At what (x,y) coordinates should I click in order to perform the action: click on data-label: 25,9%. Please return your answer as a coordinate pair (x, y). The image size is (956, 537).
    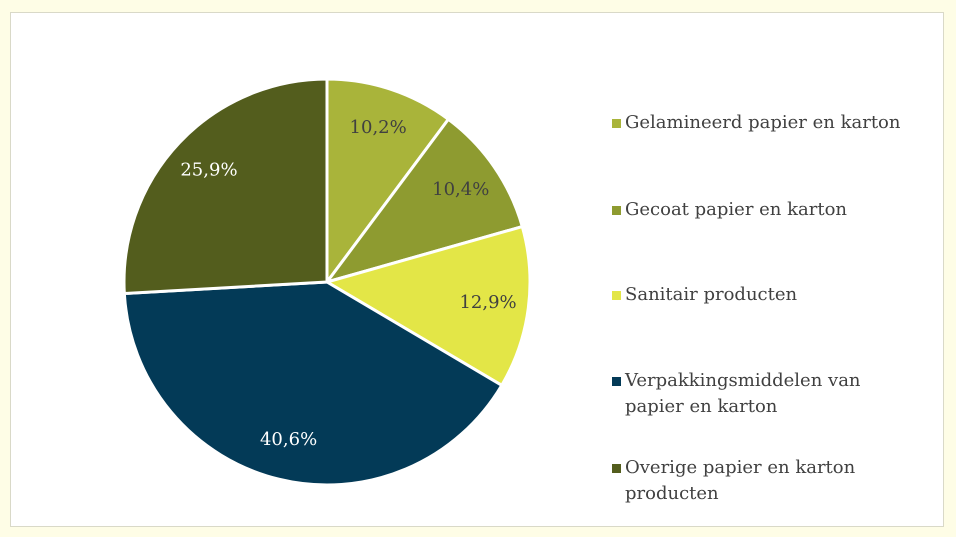
    Looking at the image, I should click on (208, 169).